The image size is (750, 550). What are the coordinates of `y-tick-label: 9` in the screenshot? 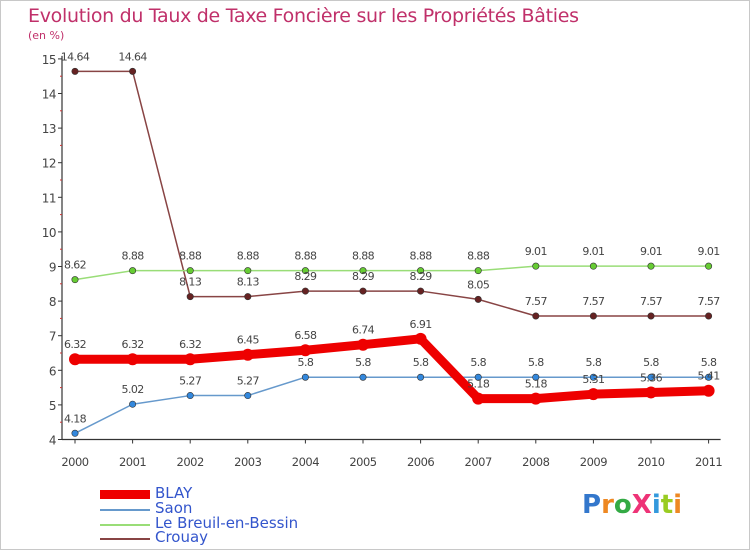 It's located at (52, 268).